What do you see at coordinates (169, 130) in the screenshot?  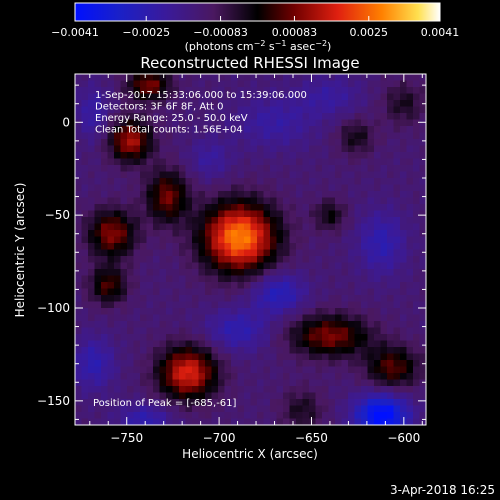 I see `annotation-line: Clean Total counts: 1.56E+04` at bounding box center [169, 130].